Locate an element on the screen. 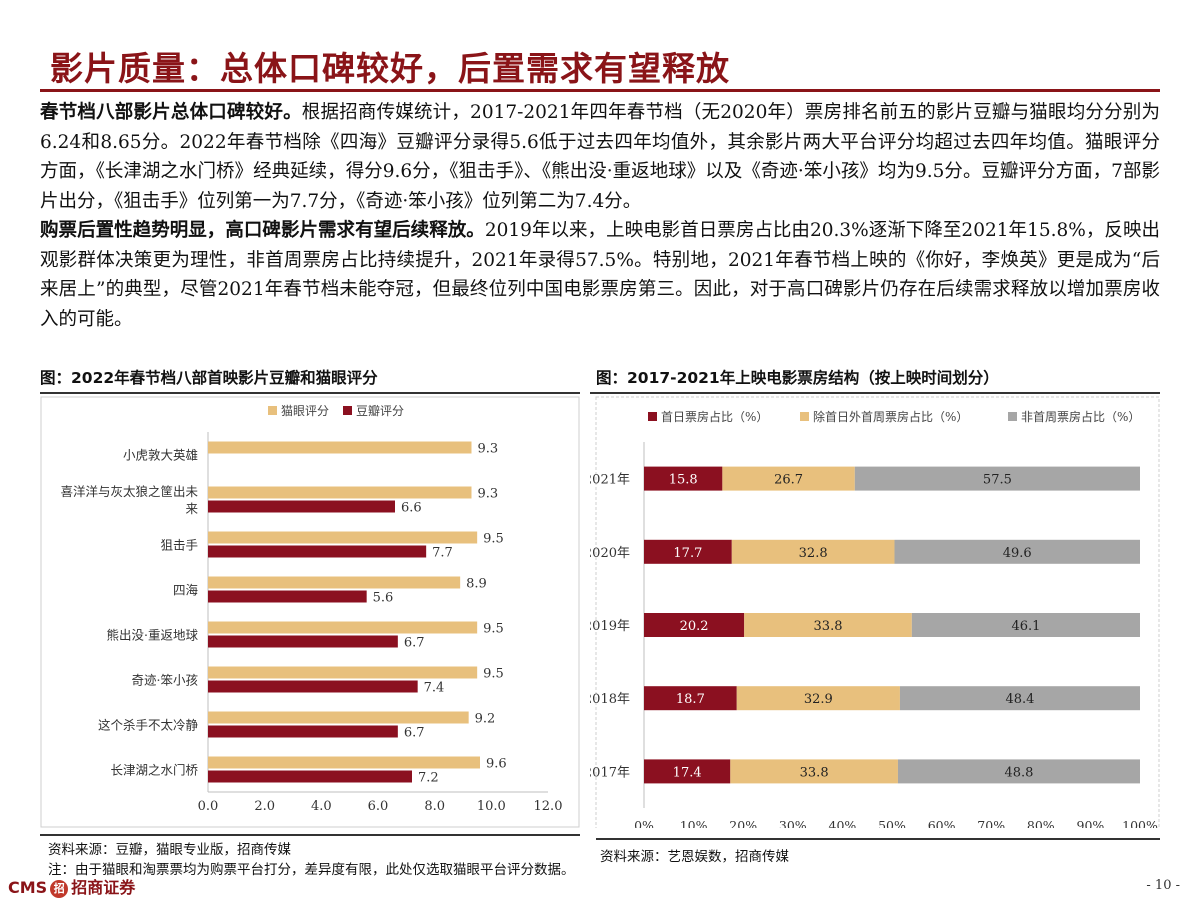  legend-label-3: 非首周票房占比（%） is located at coordinates (1080, 416).